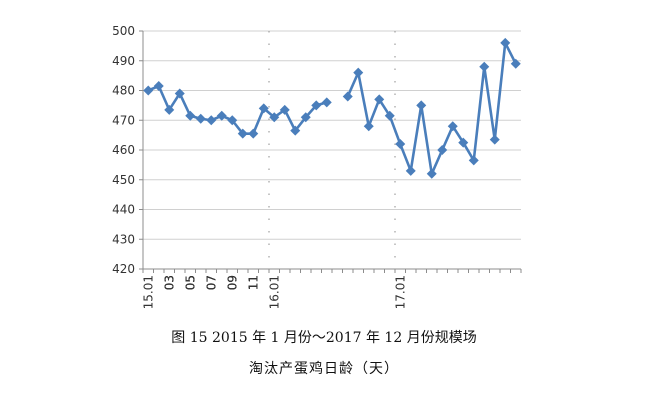 The width and height of the screenshot is (648, 400). I want to click on x-tick-label: 05, so click(190, 282).